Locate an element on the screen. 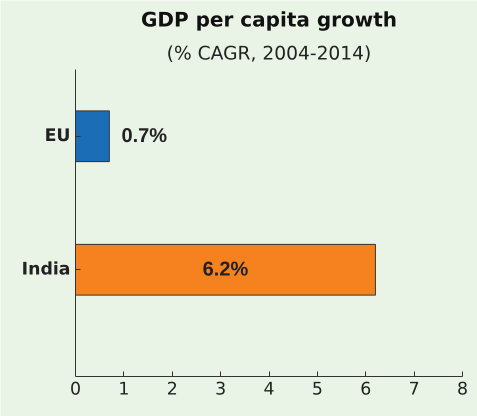  x-tick-label: 0 is located at coordinates (76, 390).